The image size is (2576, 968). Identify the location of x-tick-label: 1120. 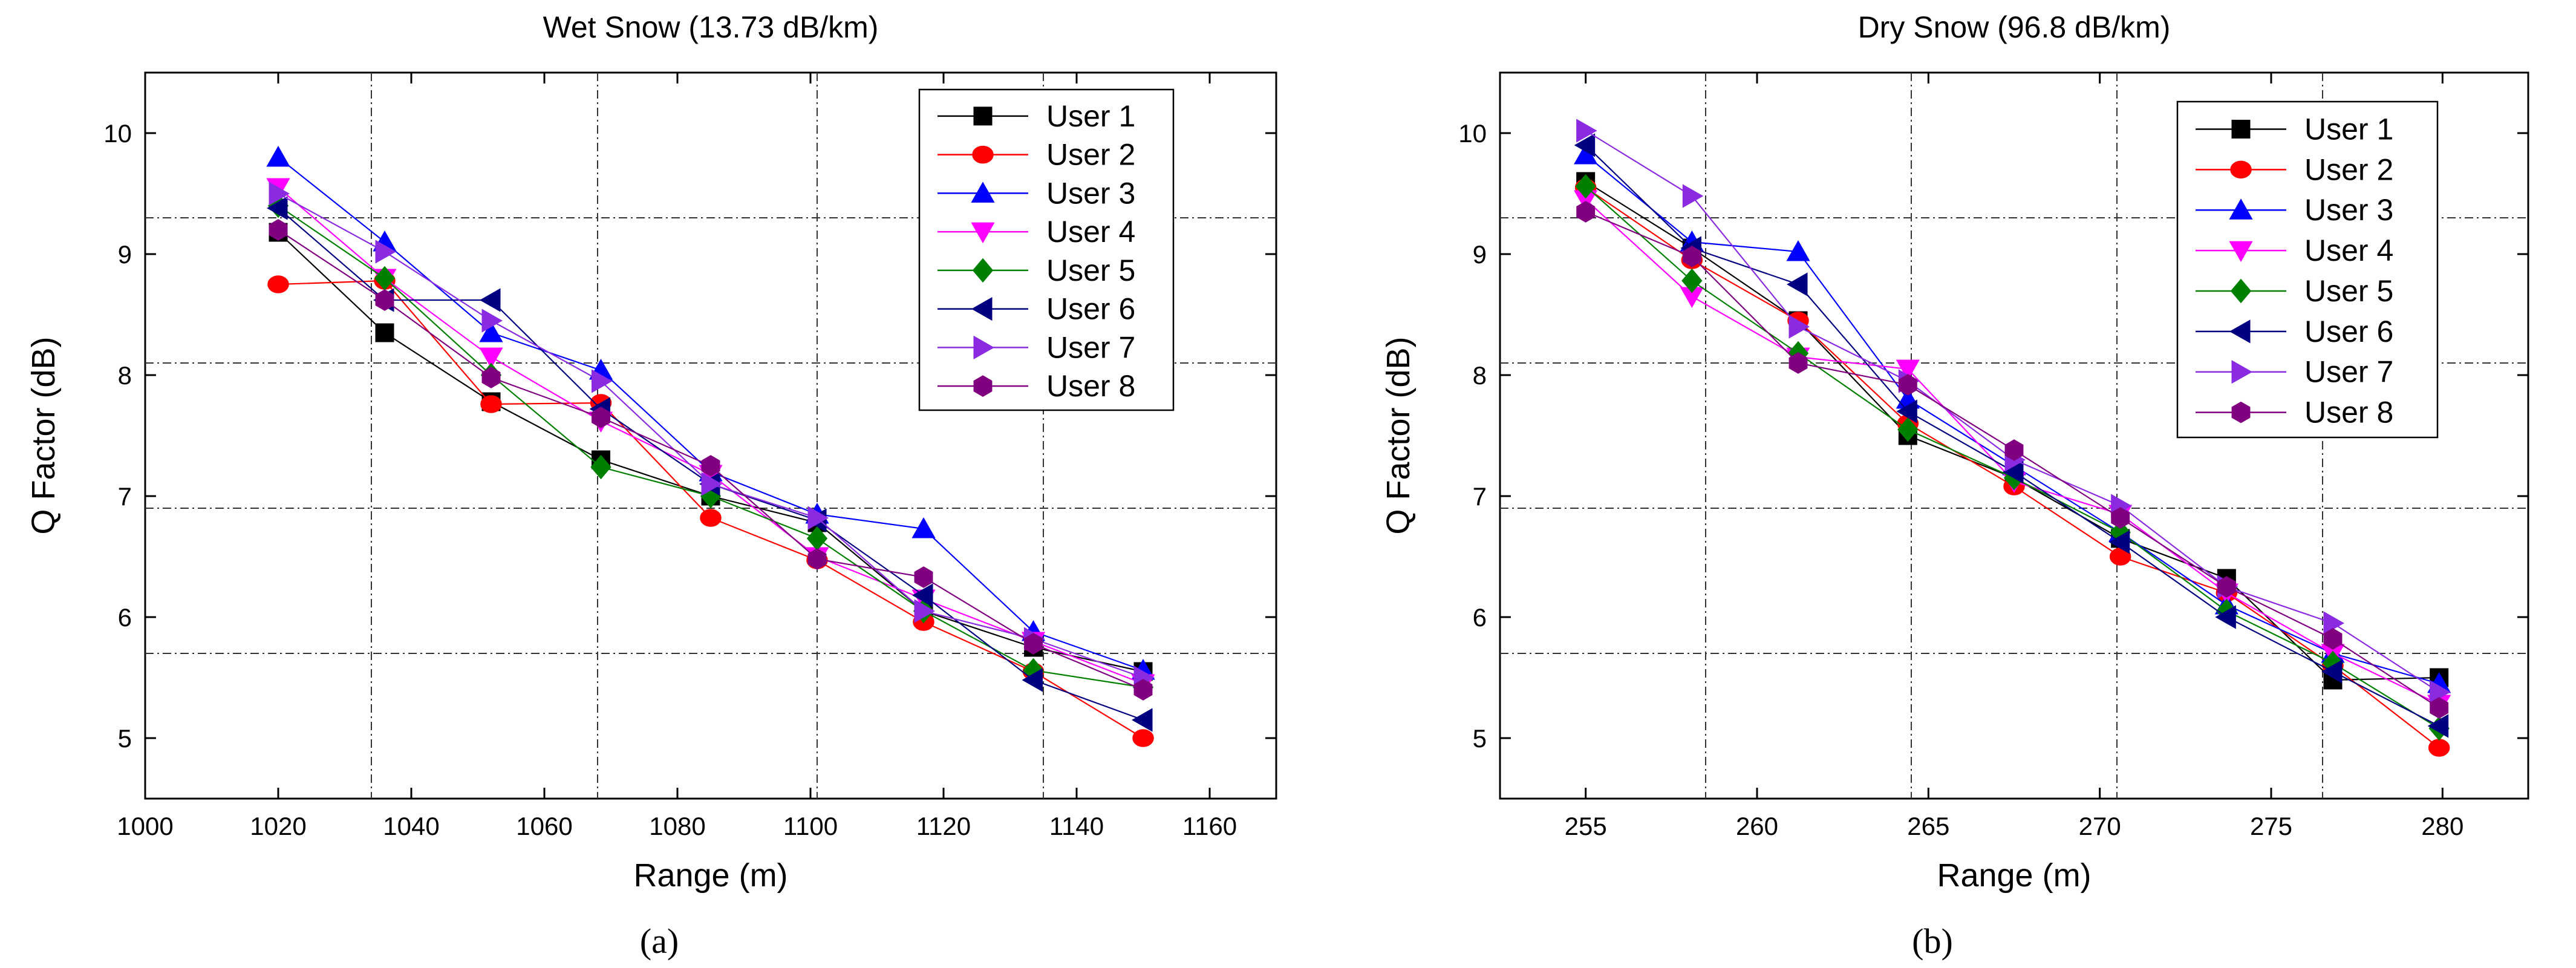
(943, 826).